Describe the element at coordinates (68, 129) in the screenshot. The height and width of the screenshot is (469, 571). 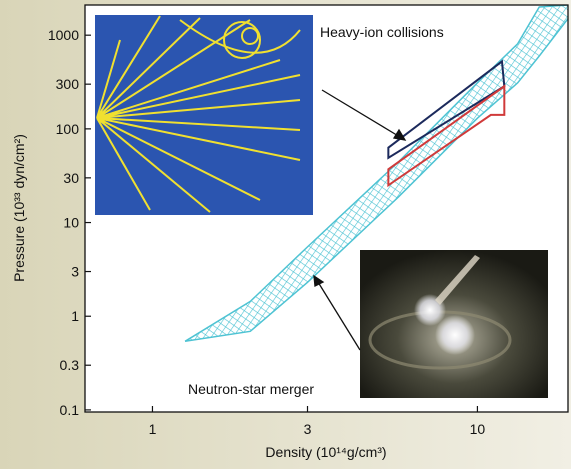
I see `y-tick-label: 100` at that location.